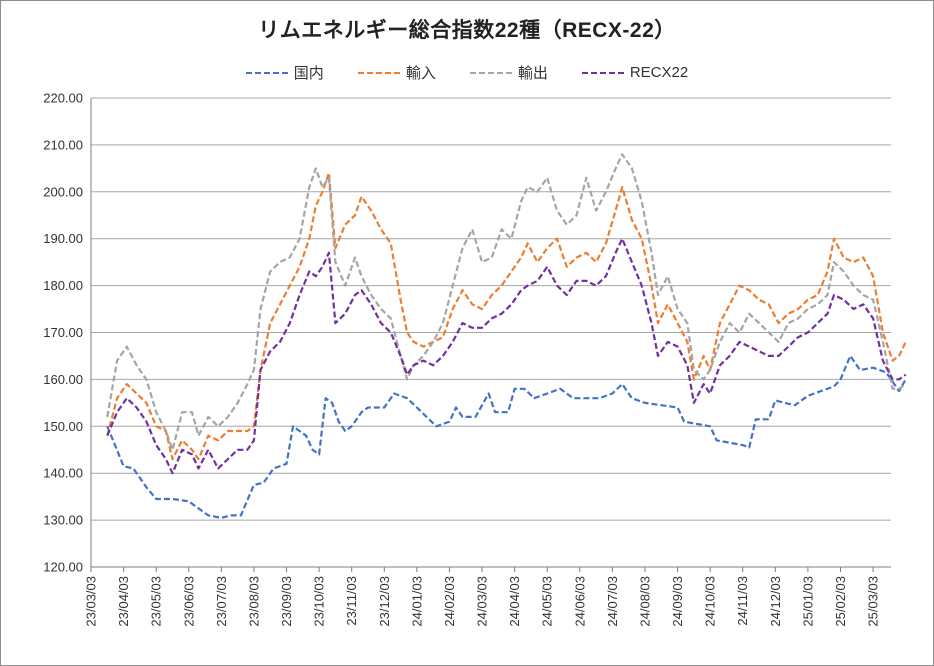  What do you see at coordinates (63, 238) in the screenshot?
I see `y-tick-label: 190.00` at bounding box center [63, 238].